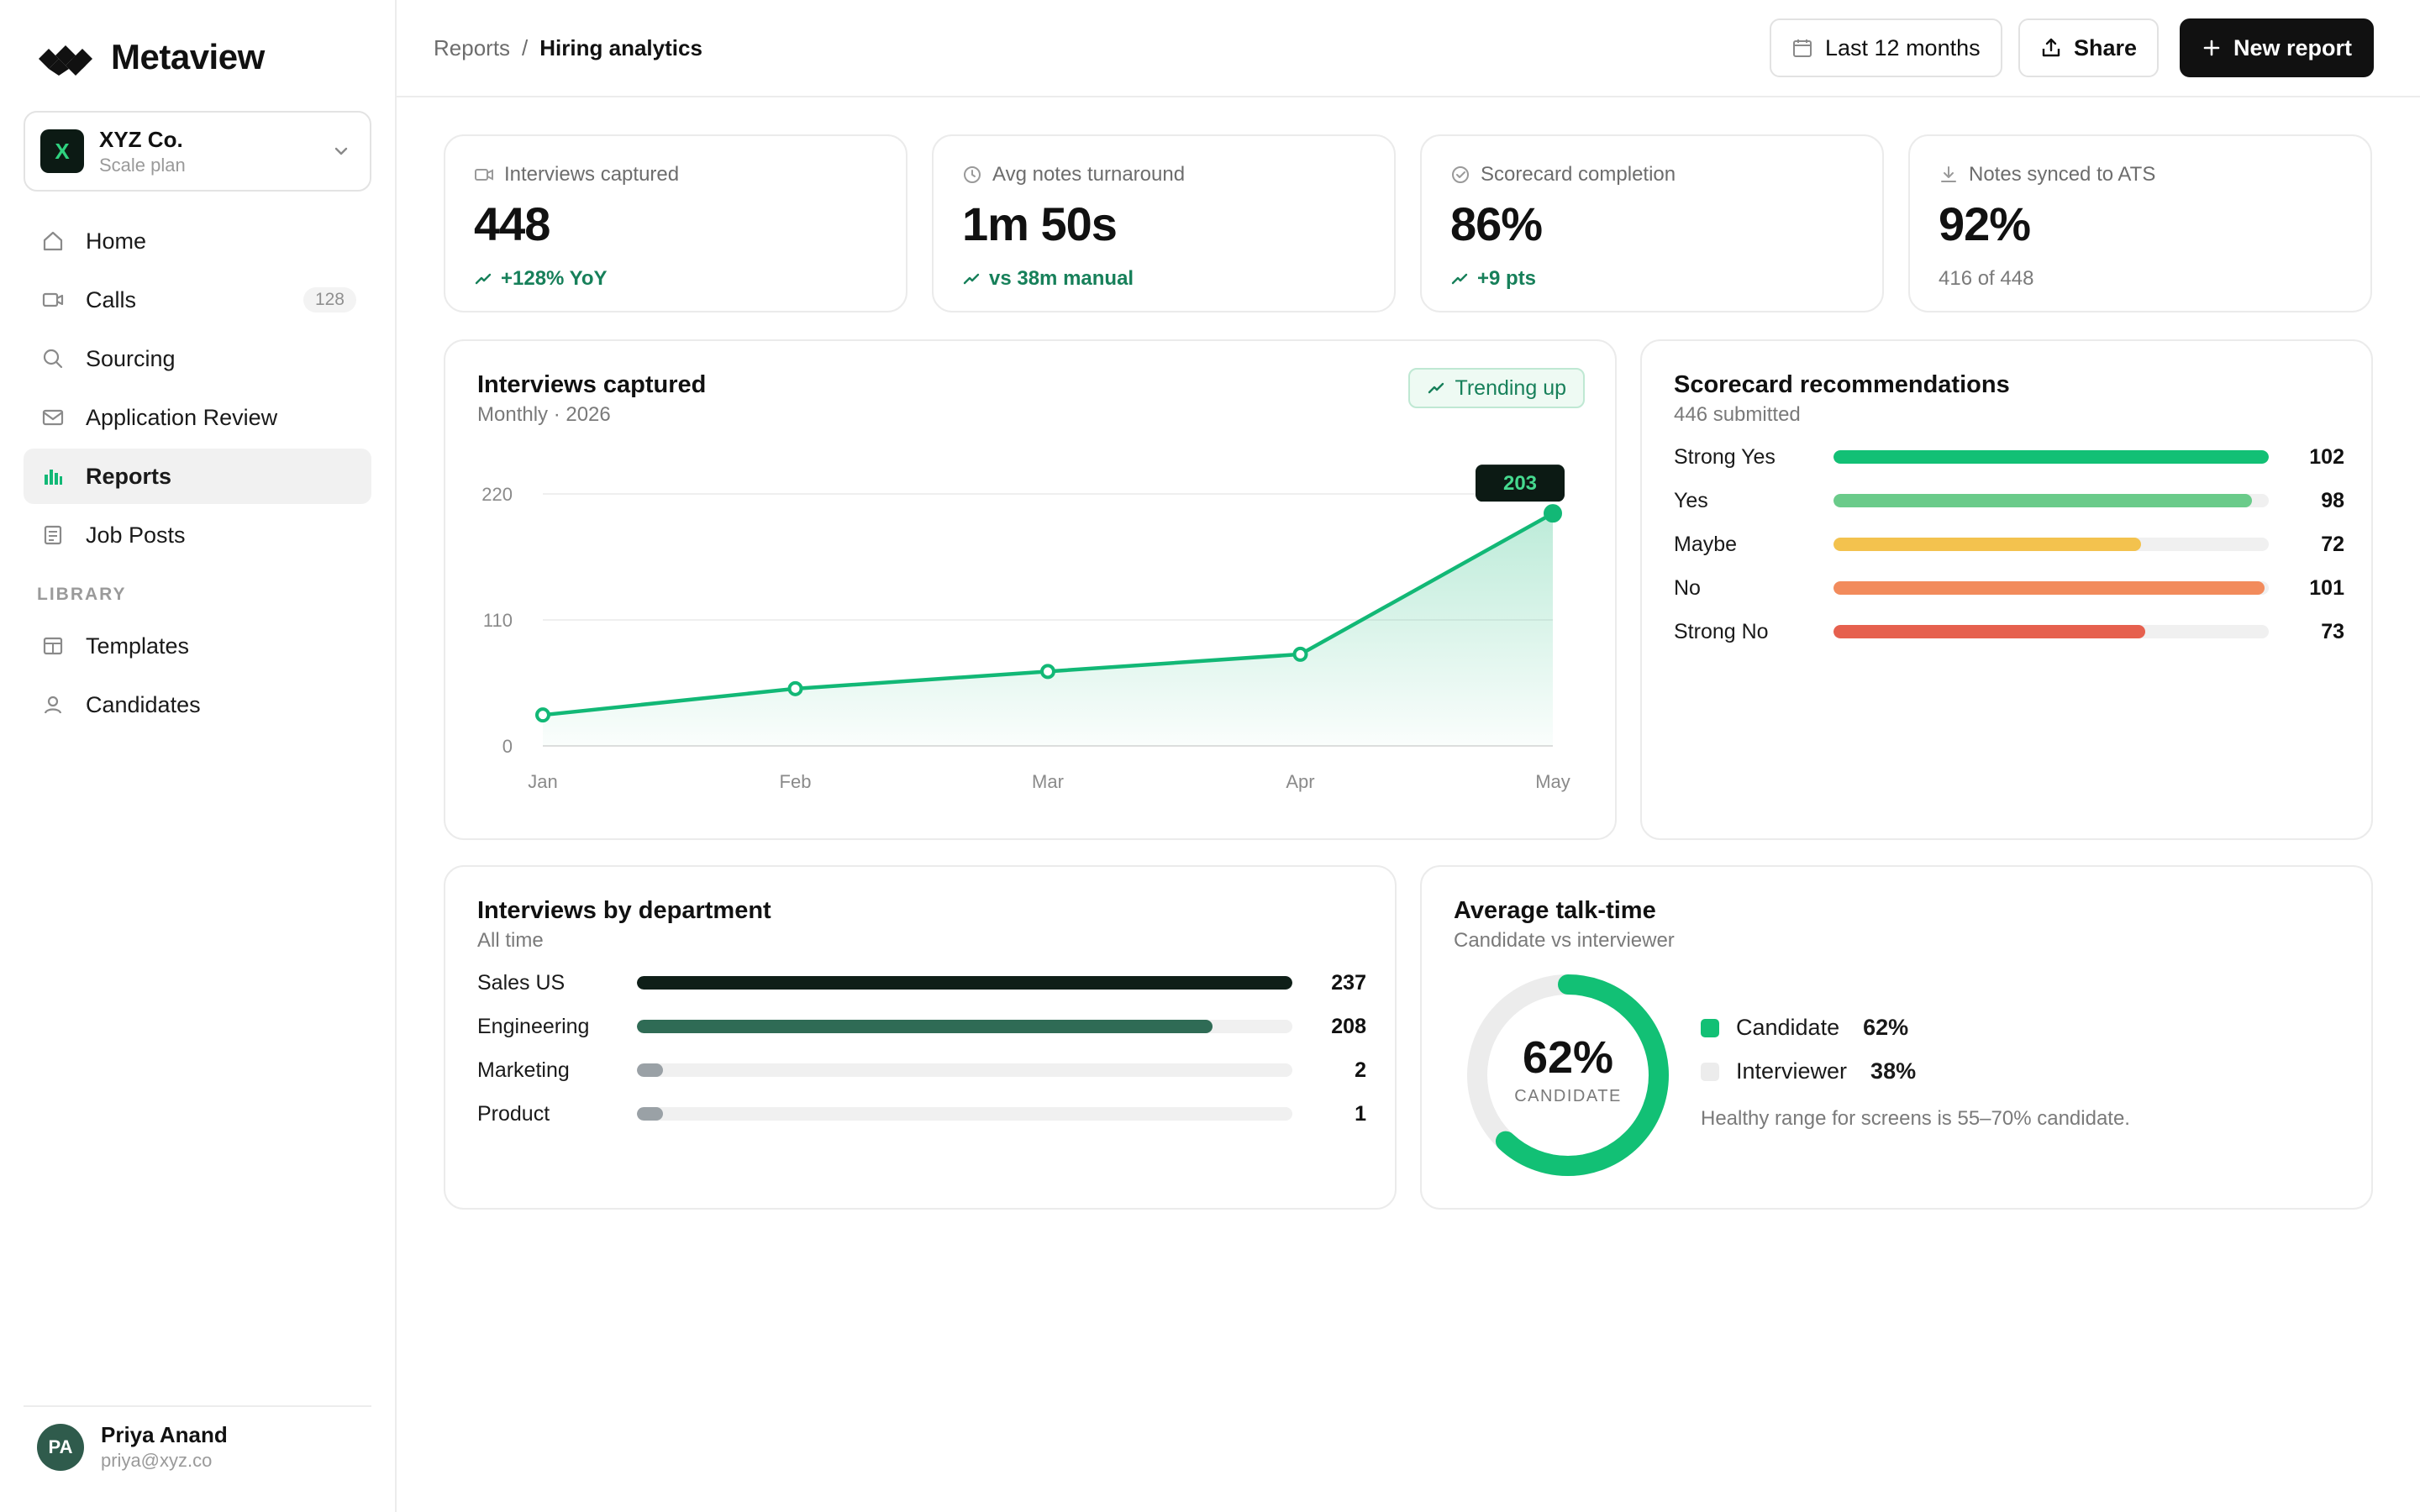 The image size is (2420, 1512). What do you see at coordinates (1511, 387) in the screenshot?
I see `trending-badge-label: Trending up` at bounding box center [1511, 387].